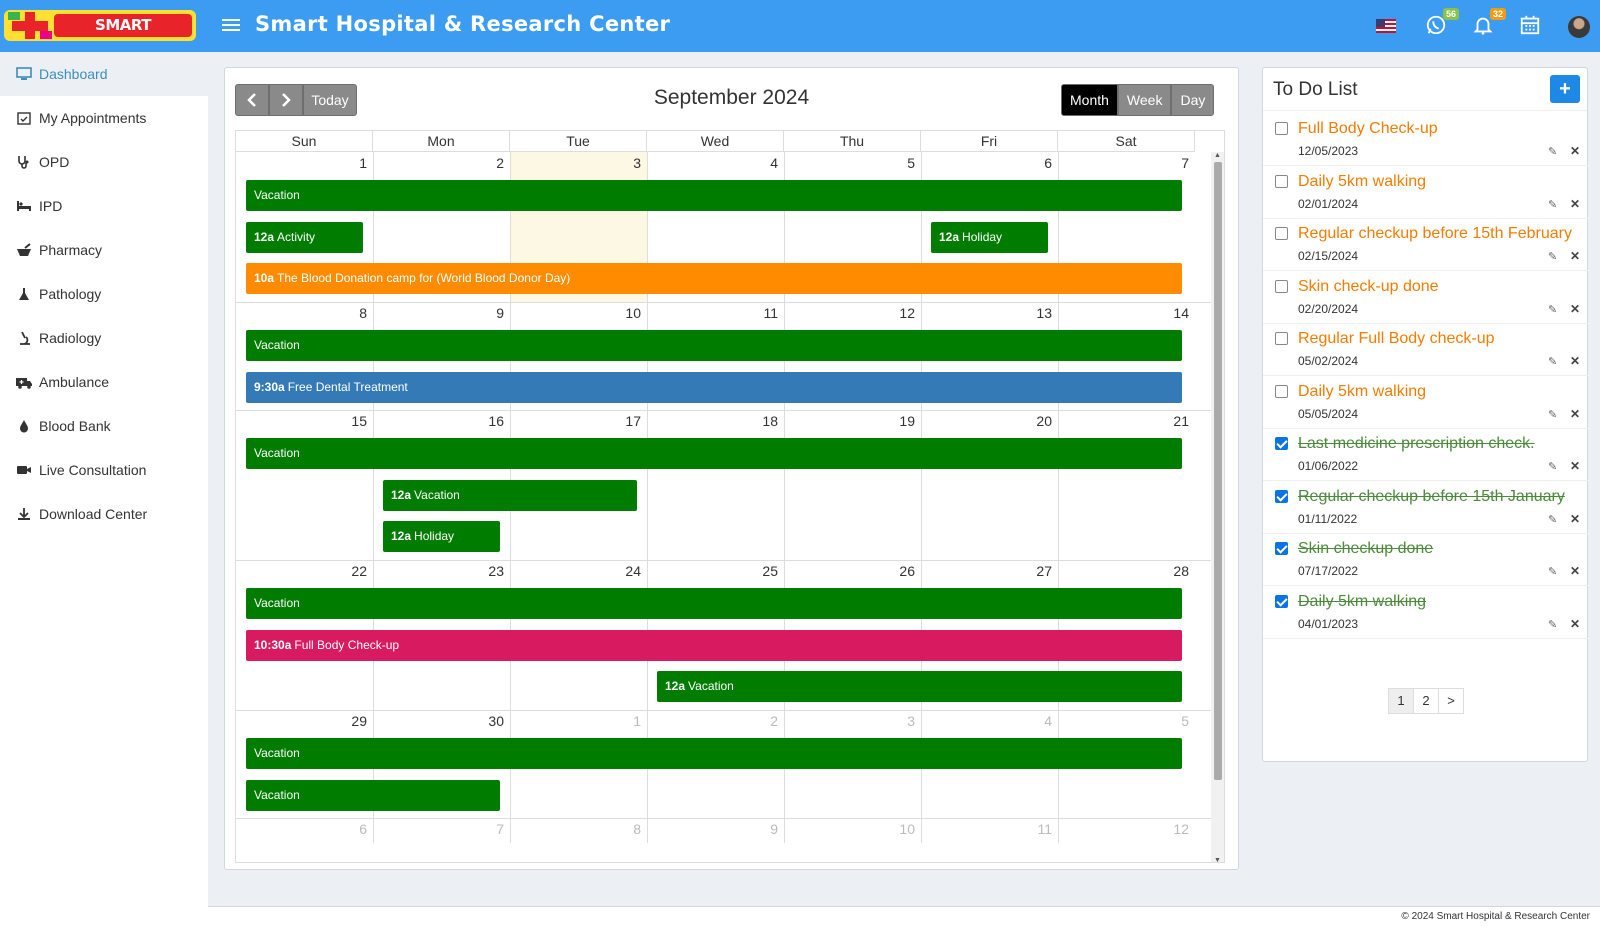 The height and width of the screenshot is (926, 1600). Describe the element at coordinates (252, 100) in the screenshot. I see `prev-month-button` at that location.